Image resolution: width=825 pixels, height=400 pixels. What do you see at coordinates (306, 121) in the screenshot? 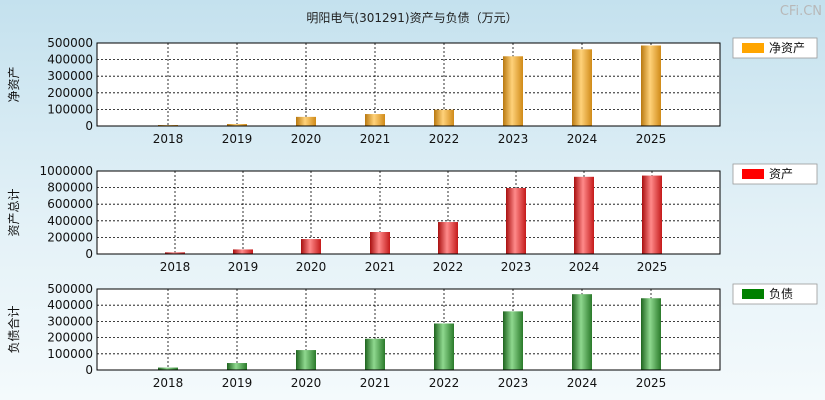
I see `net-assets-bar-2020` at bounding box center [306, 121].